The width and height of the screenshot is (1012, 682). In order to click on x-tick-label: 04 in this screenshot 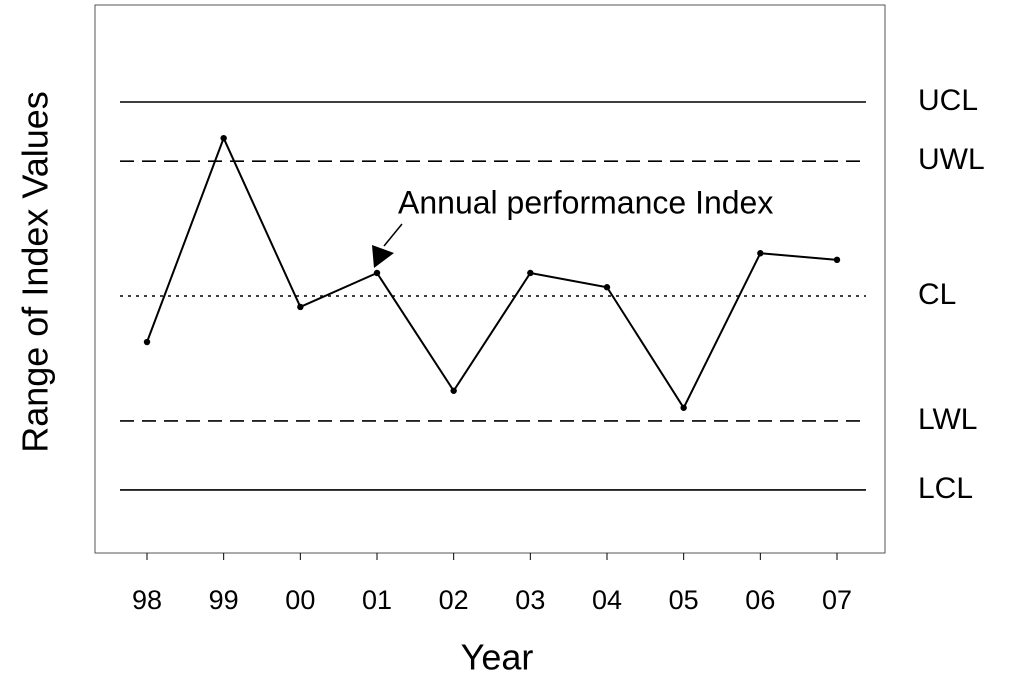, I will do `click(607, 600)`.